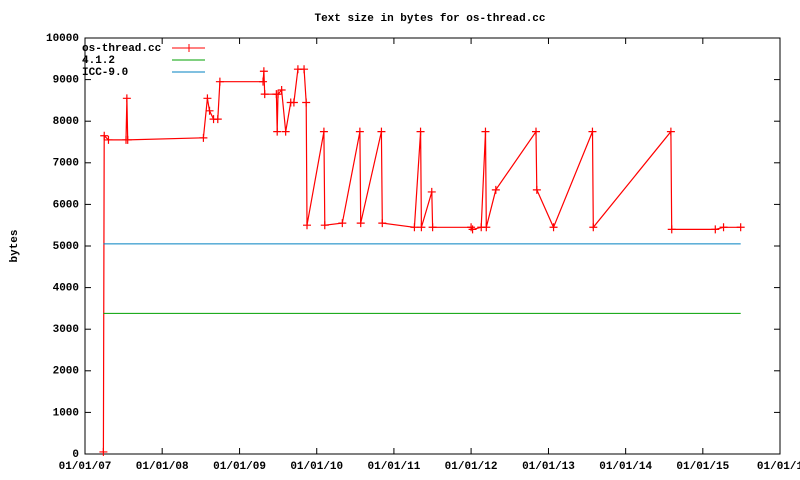 Image resolution: width=800 pixels, height=480 pixels. I want to click on x-tick-label: 01/01/09, so click(239, 467).